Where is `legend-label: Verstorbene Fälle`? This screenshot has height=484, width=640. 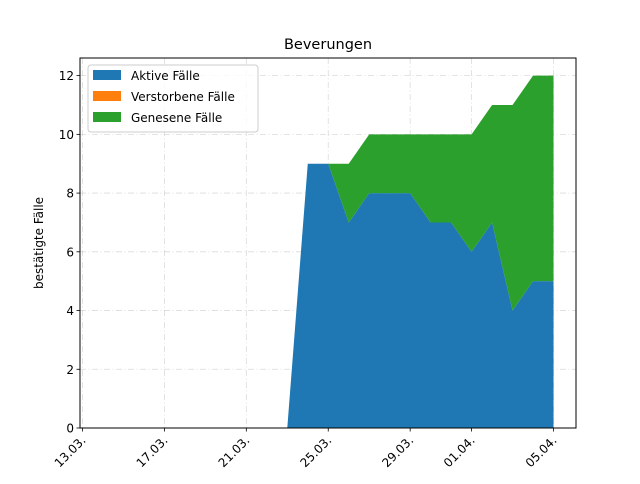
legend-label: Verstorbene Fälle is located at coordinates (183, 97).